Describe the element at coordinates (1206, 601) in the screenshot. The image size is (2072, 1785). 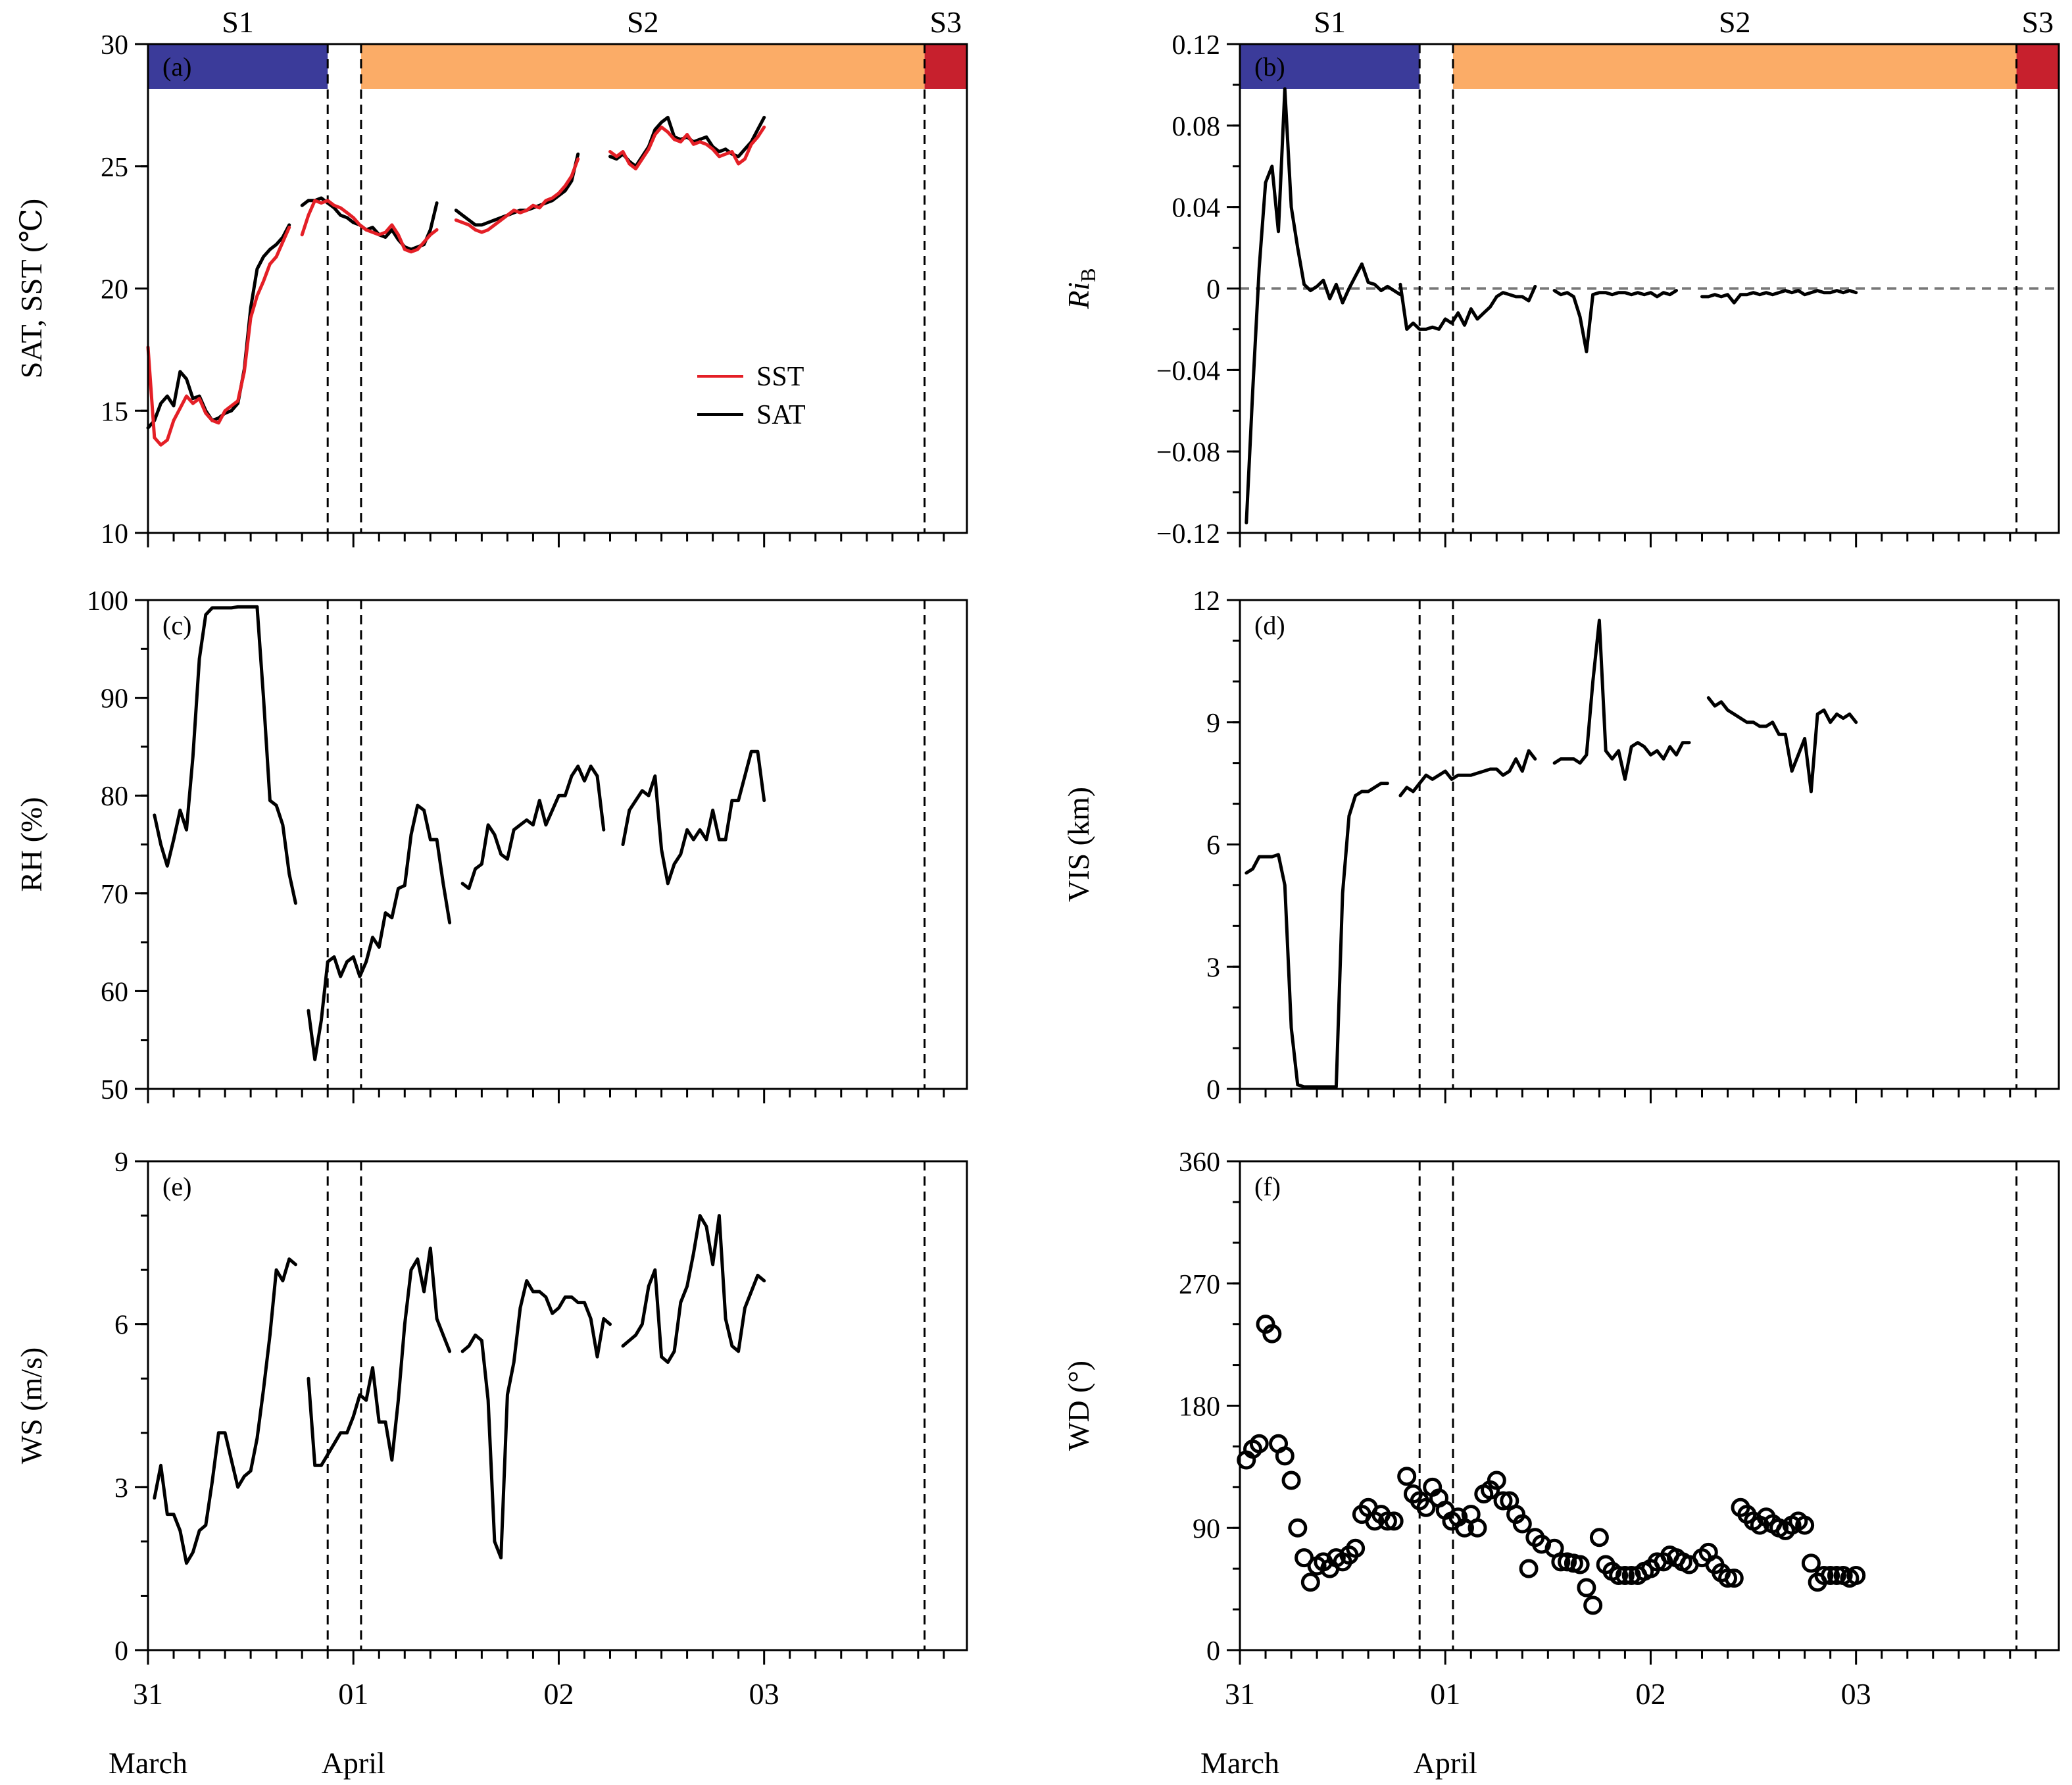
I see `y-tick-label: 12` at that location.